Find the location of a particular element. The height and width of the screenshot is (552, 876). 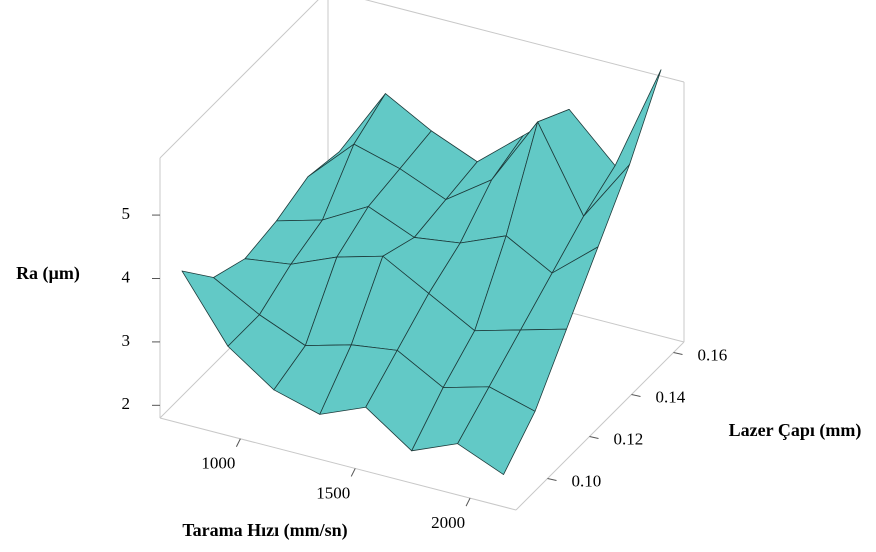

surface-cell is located at coordinates (496, 430).